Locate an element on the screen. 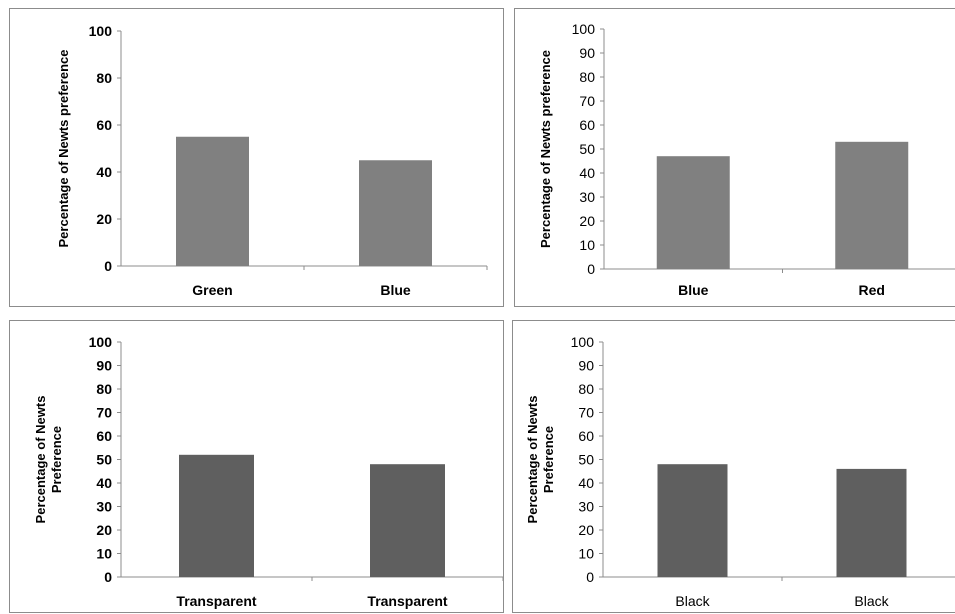  x-category-label: Red is located at coordinates (872, 290).